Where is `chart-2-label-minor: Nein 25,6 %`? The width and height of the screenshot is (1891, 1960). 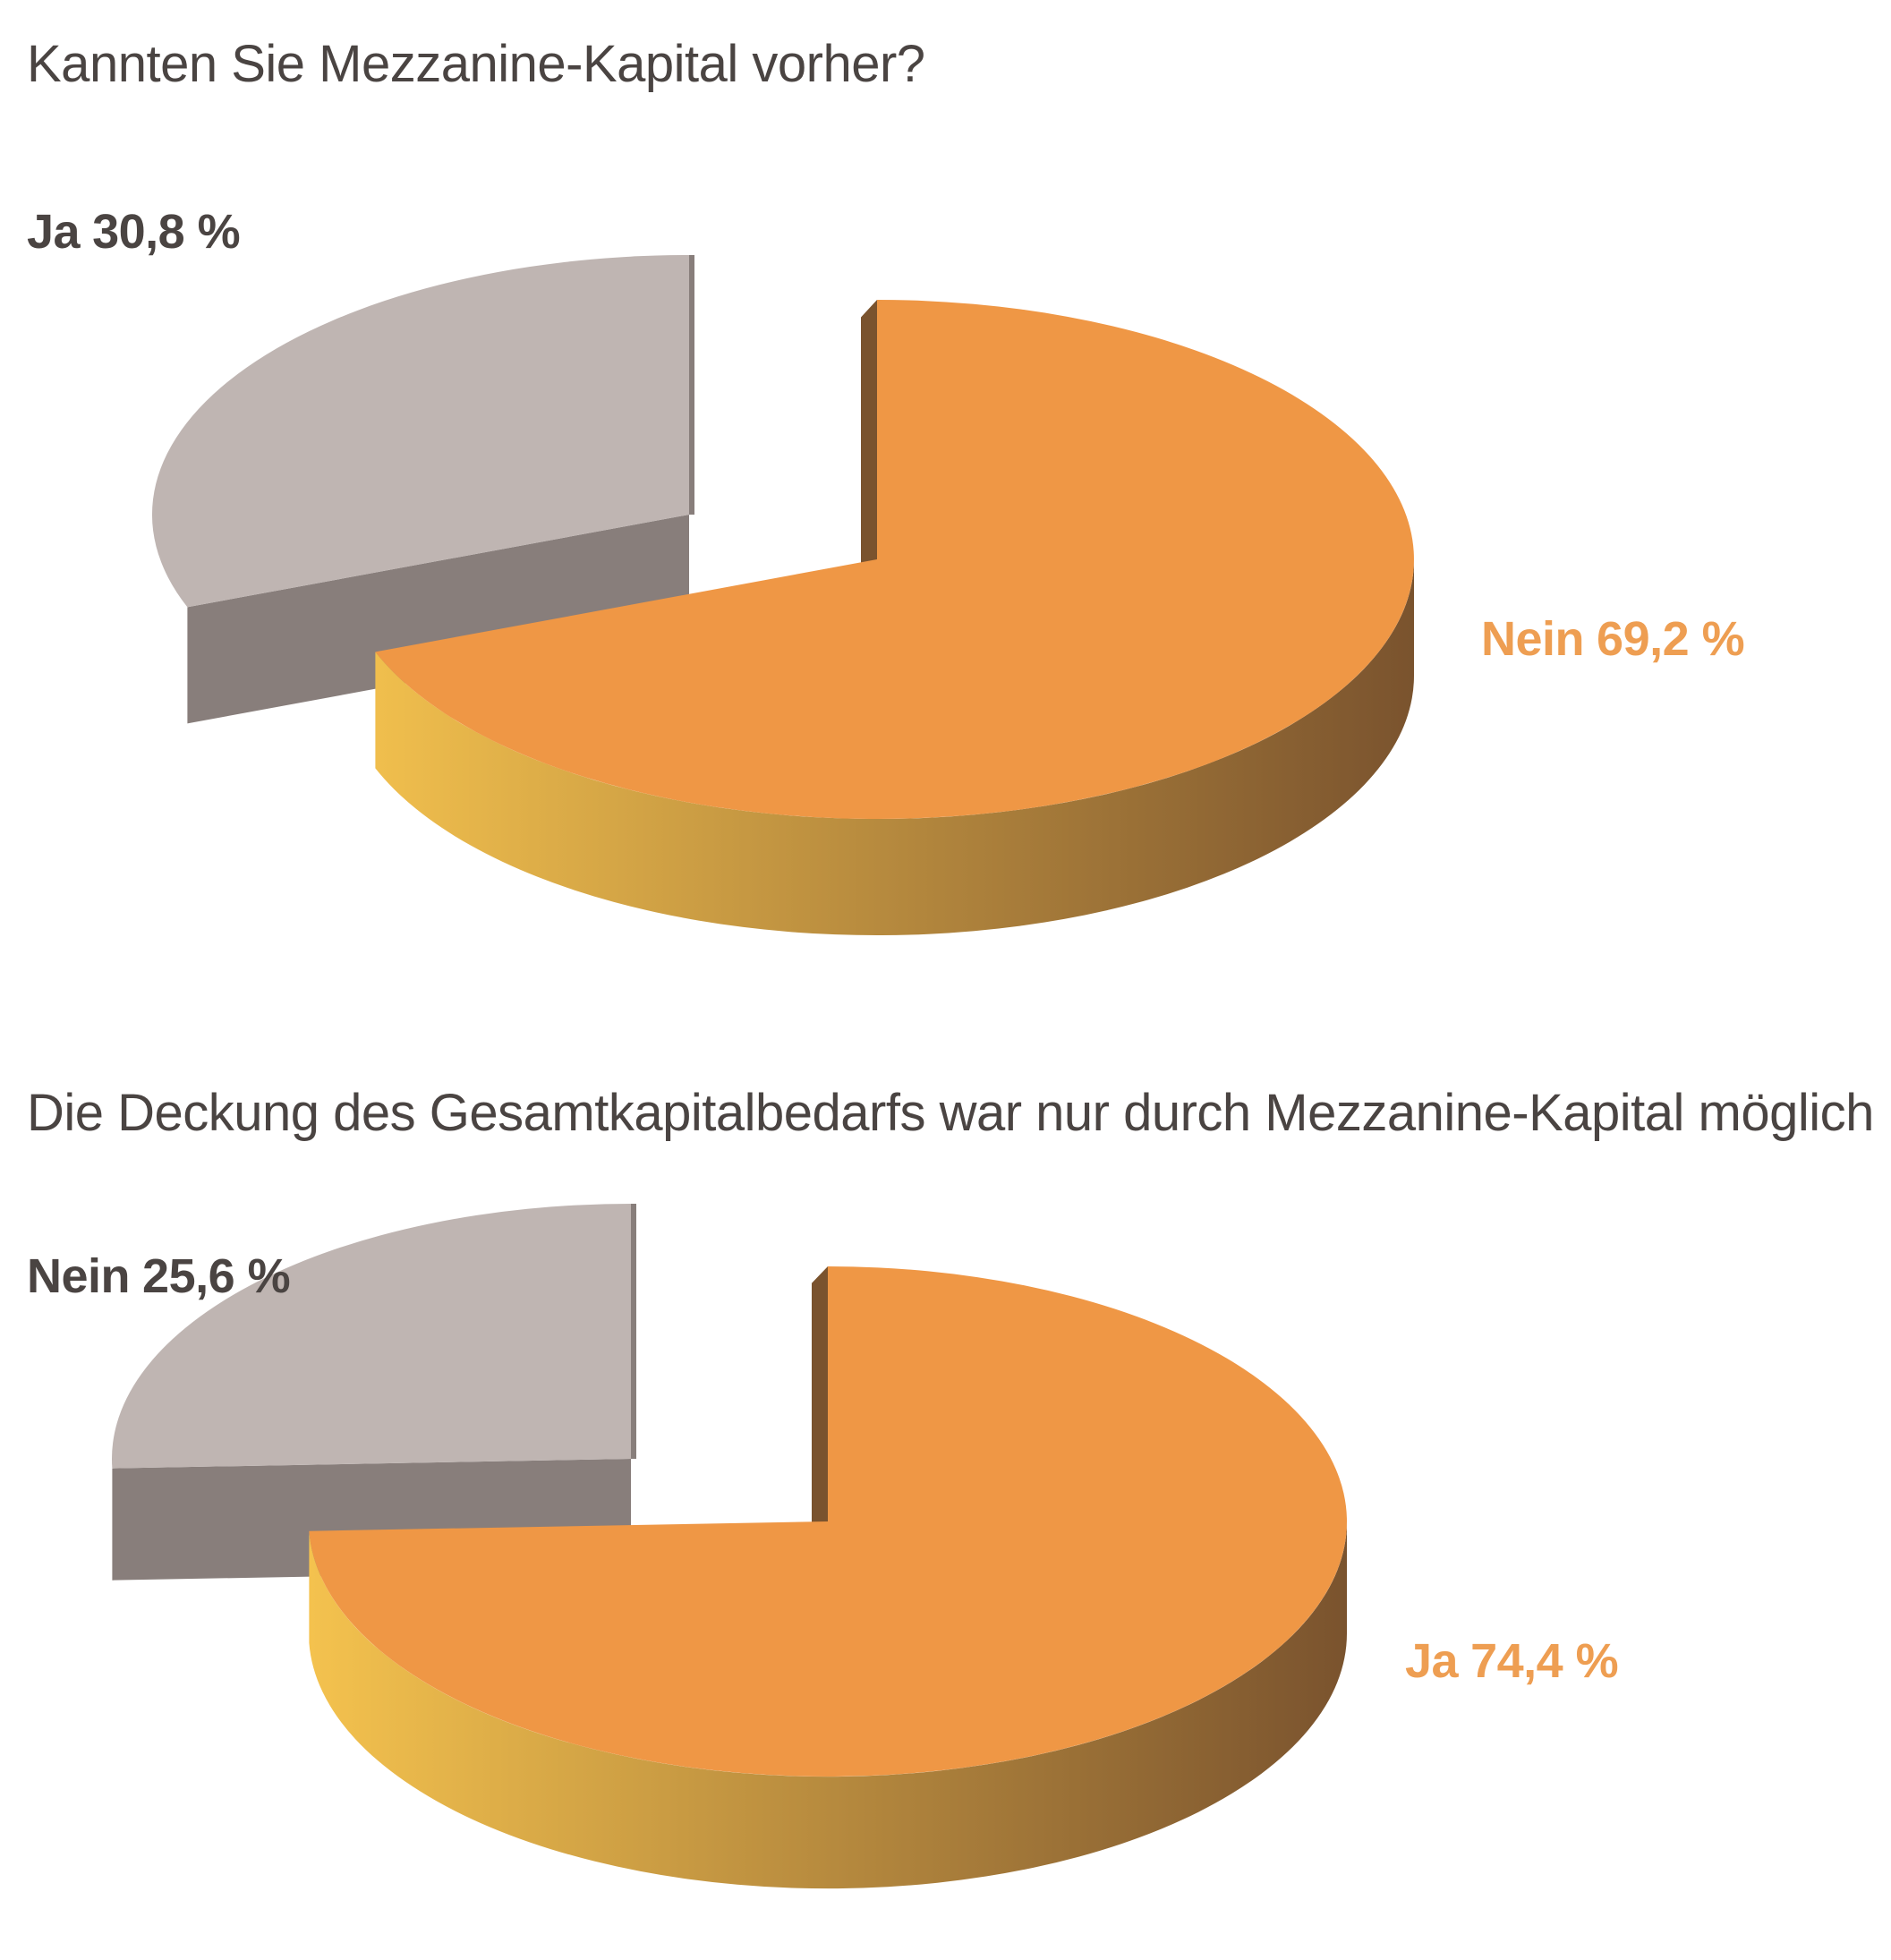 chart-2-label-minor: Nein 25,6 % is located at coordinates (159, 1276).